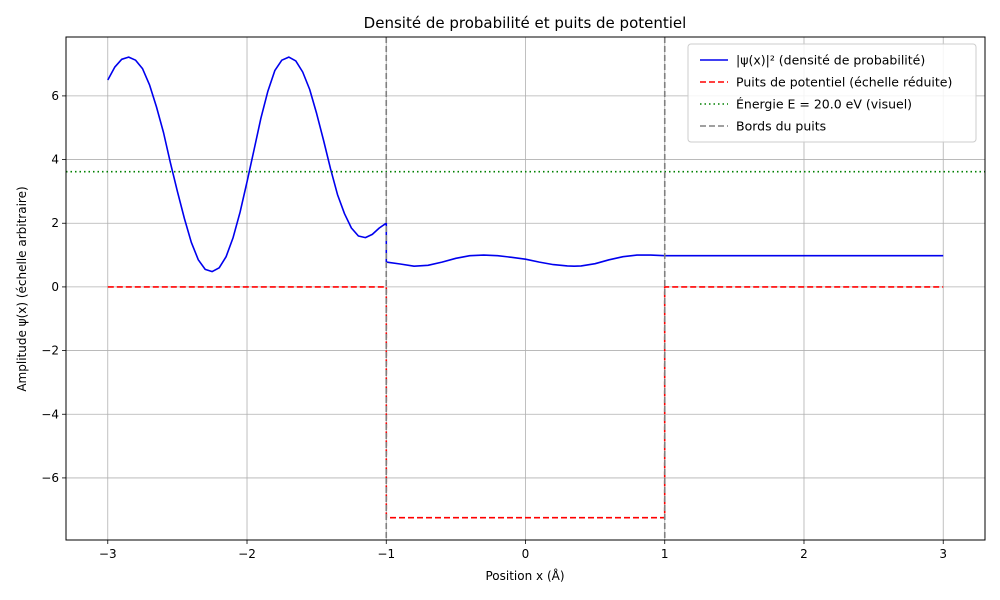 This screenshot has width=1000, height=600. I want to click on y-axis-label: Amplitude ψ(x) (échelle arbitraire), so click(22, 288).